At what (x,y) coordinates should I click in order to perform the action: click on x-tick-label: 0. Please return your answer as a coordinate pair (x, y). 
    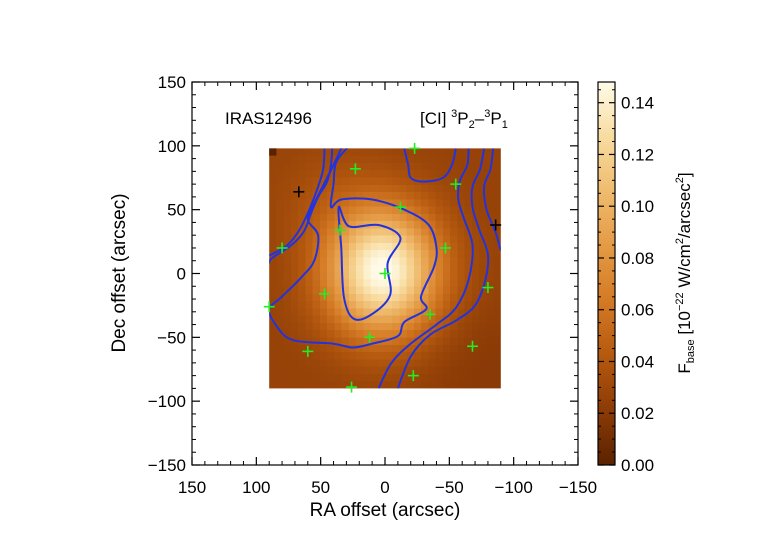
    Looking at the image, I should click on (384, 487).